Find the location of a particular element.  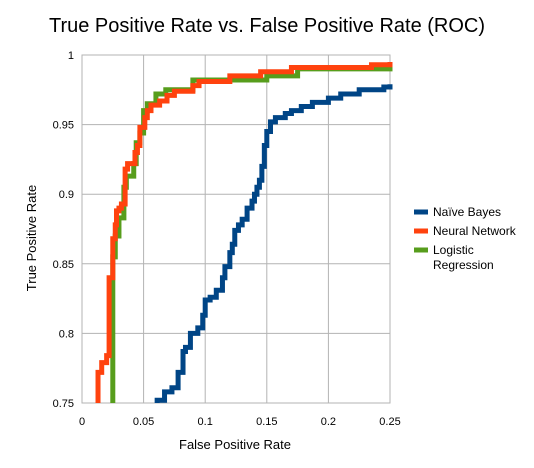

y-tick-label: 0.75 is located at coordinates (63, 404).